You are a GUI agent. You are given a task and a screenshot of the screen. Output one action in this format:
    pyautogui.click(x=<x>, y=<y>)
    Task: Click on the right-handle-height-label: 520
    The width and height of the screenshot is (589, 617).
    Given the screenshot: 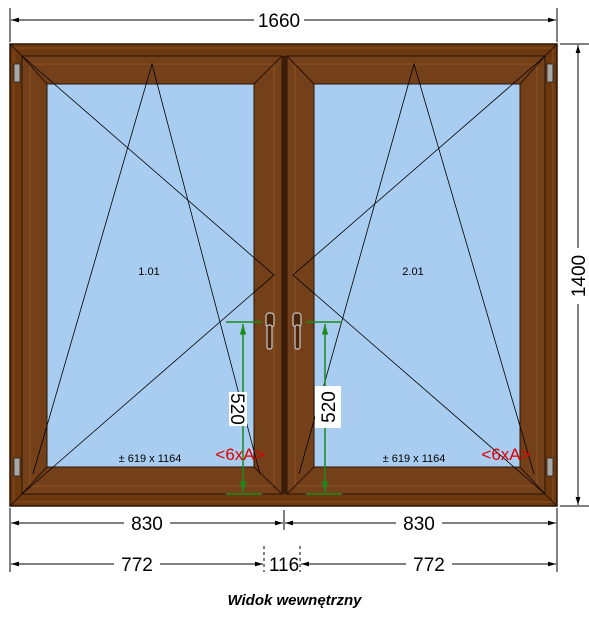 What is the action you would take?
    pyautogui.click(x=329, y=407)
    